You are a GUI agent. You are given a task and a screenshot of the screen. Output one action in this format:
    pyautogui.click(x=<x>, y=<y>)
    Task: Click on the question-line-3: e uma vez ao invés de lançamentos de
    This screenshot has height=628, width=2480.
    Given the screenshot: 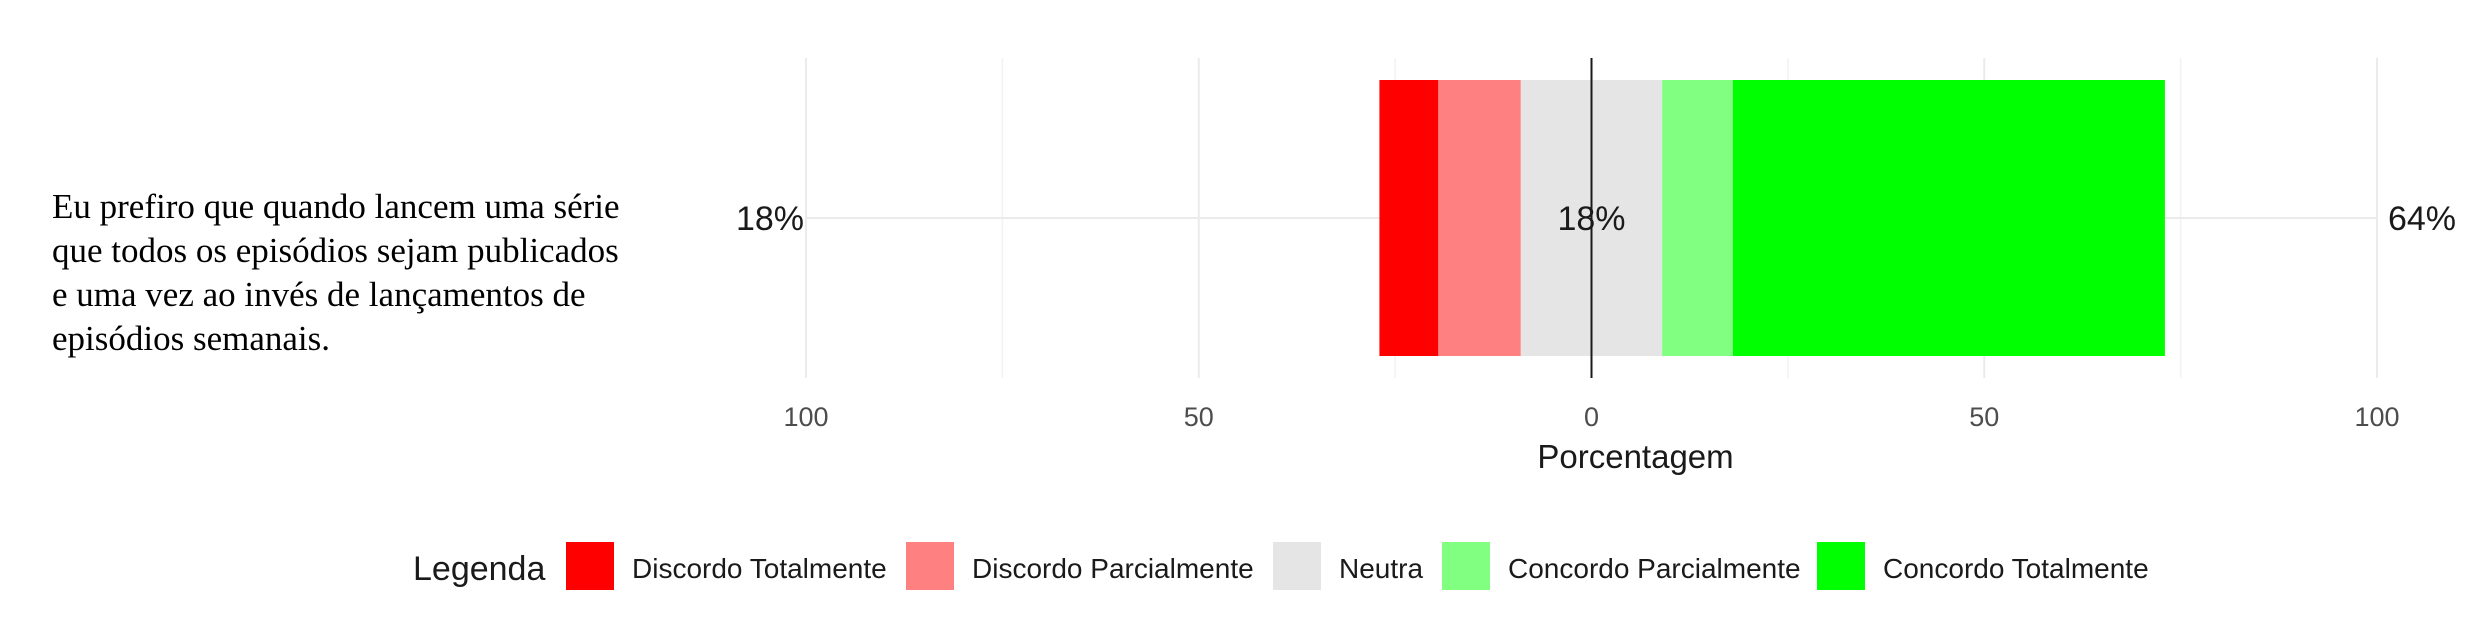 What is the action you would take?
    pyautogui.click(x=319, y=294)
    